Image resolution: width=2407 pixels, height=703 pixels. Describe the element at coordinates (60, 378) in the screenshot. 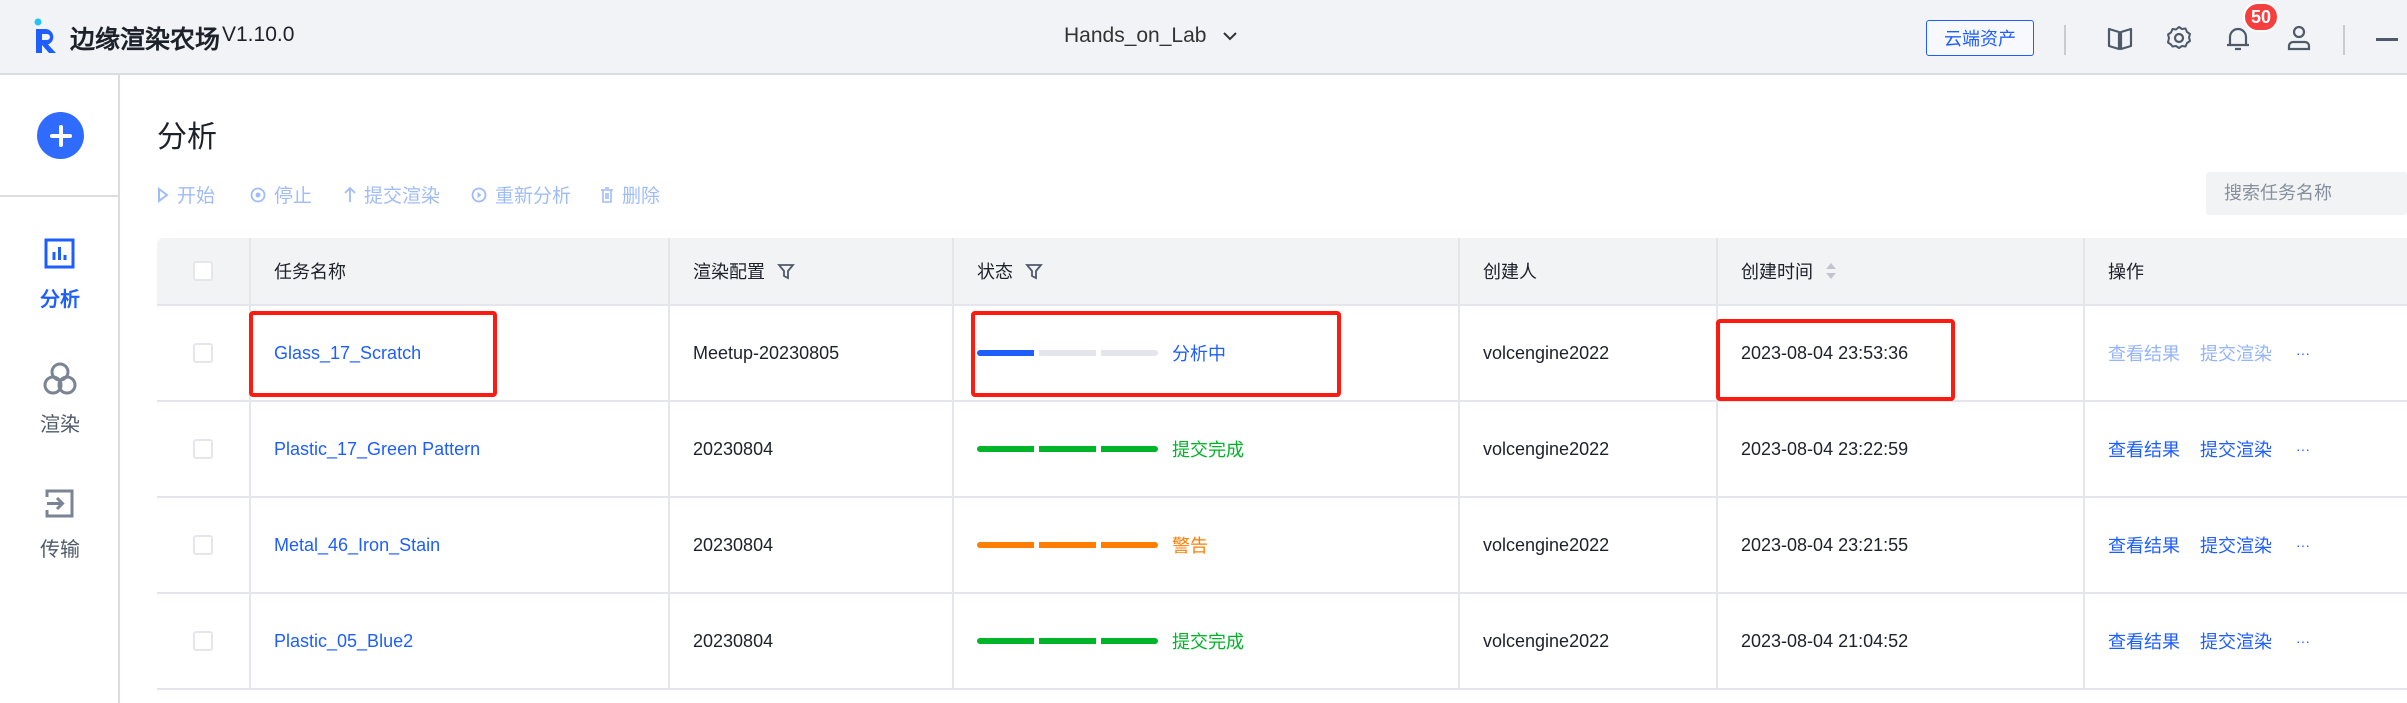

I see `circles-icon` at that location.